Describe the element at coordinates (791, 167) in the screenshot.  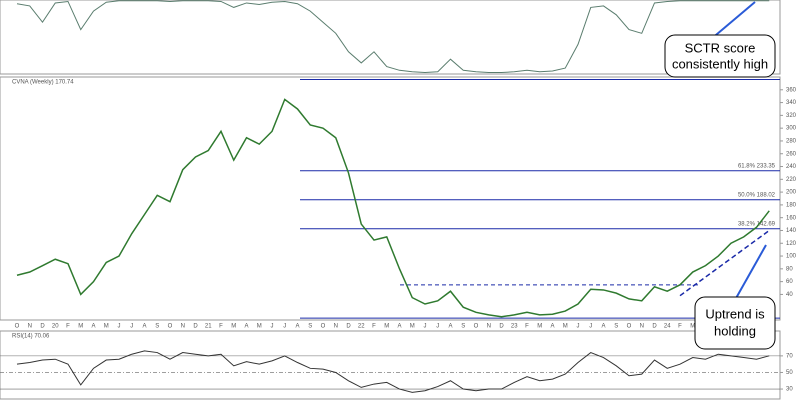
I see `y-tick-label: 240` at that location.